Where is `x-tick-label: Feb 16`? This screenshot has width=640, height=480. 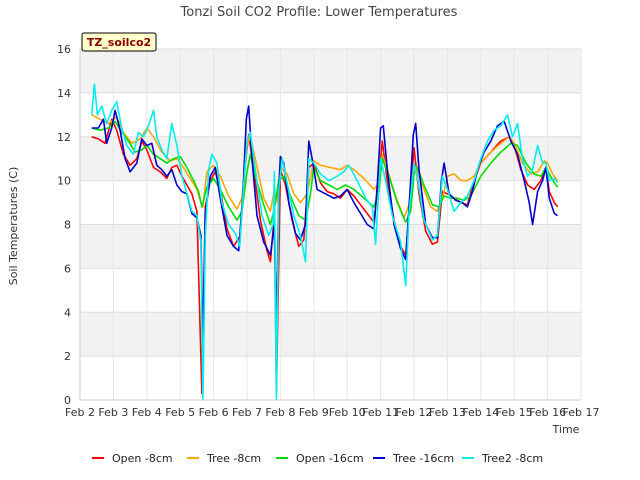
x-tick-label: Feb 16 is located at coordinates (547, 412).